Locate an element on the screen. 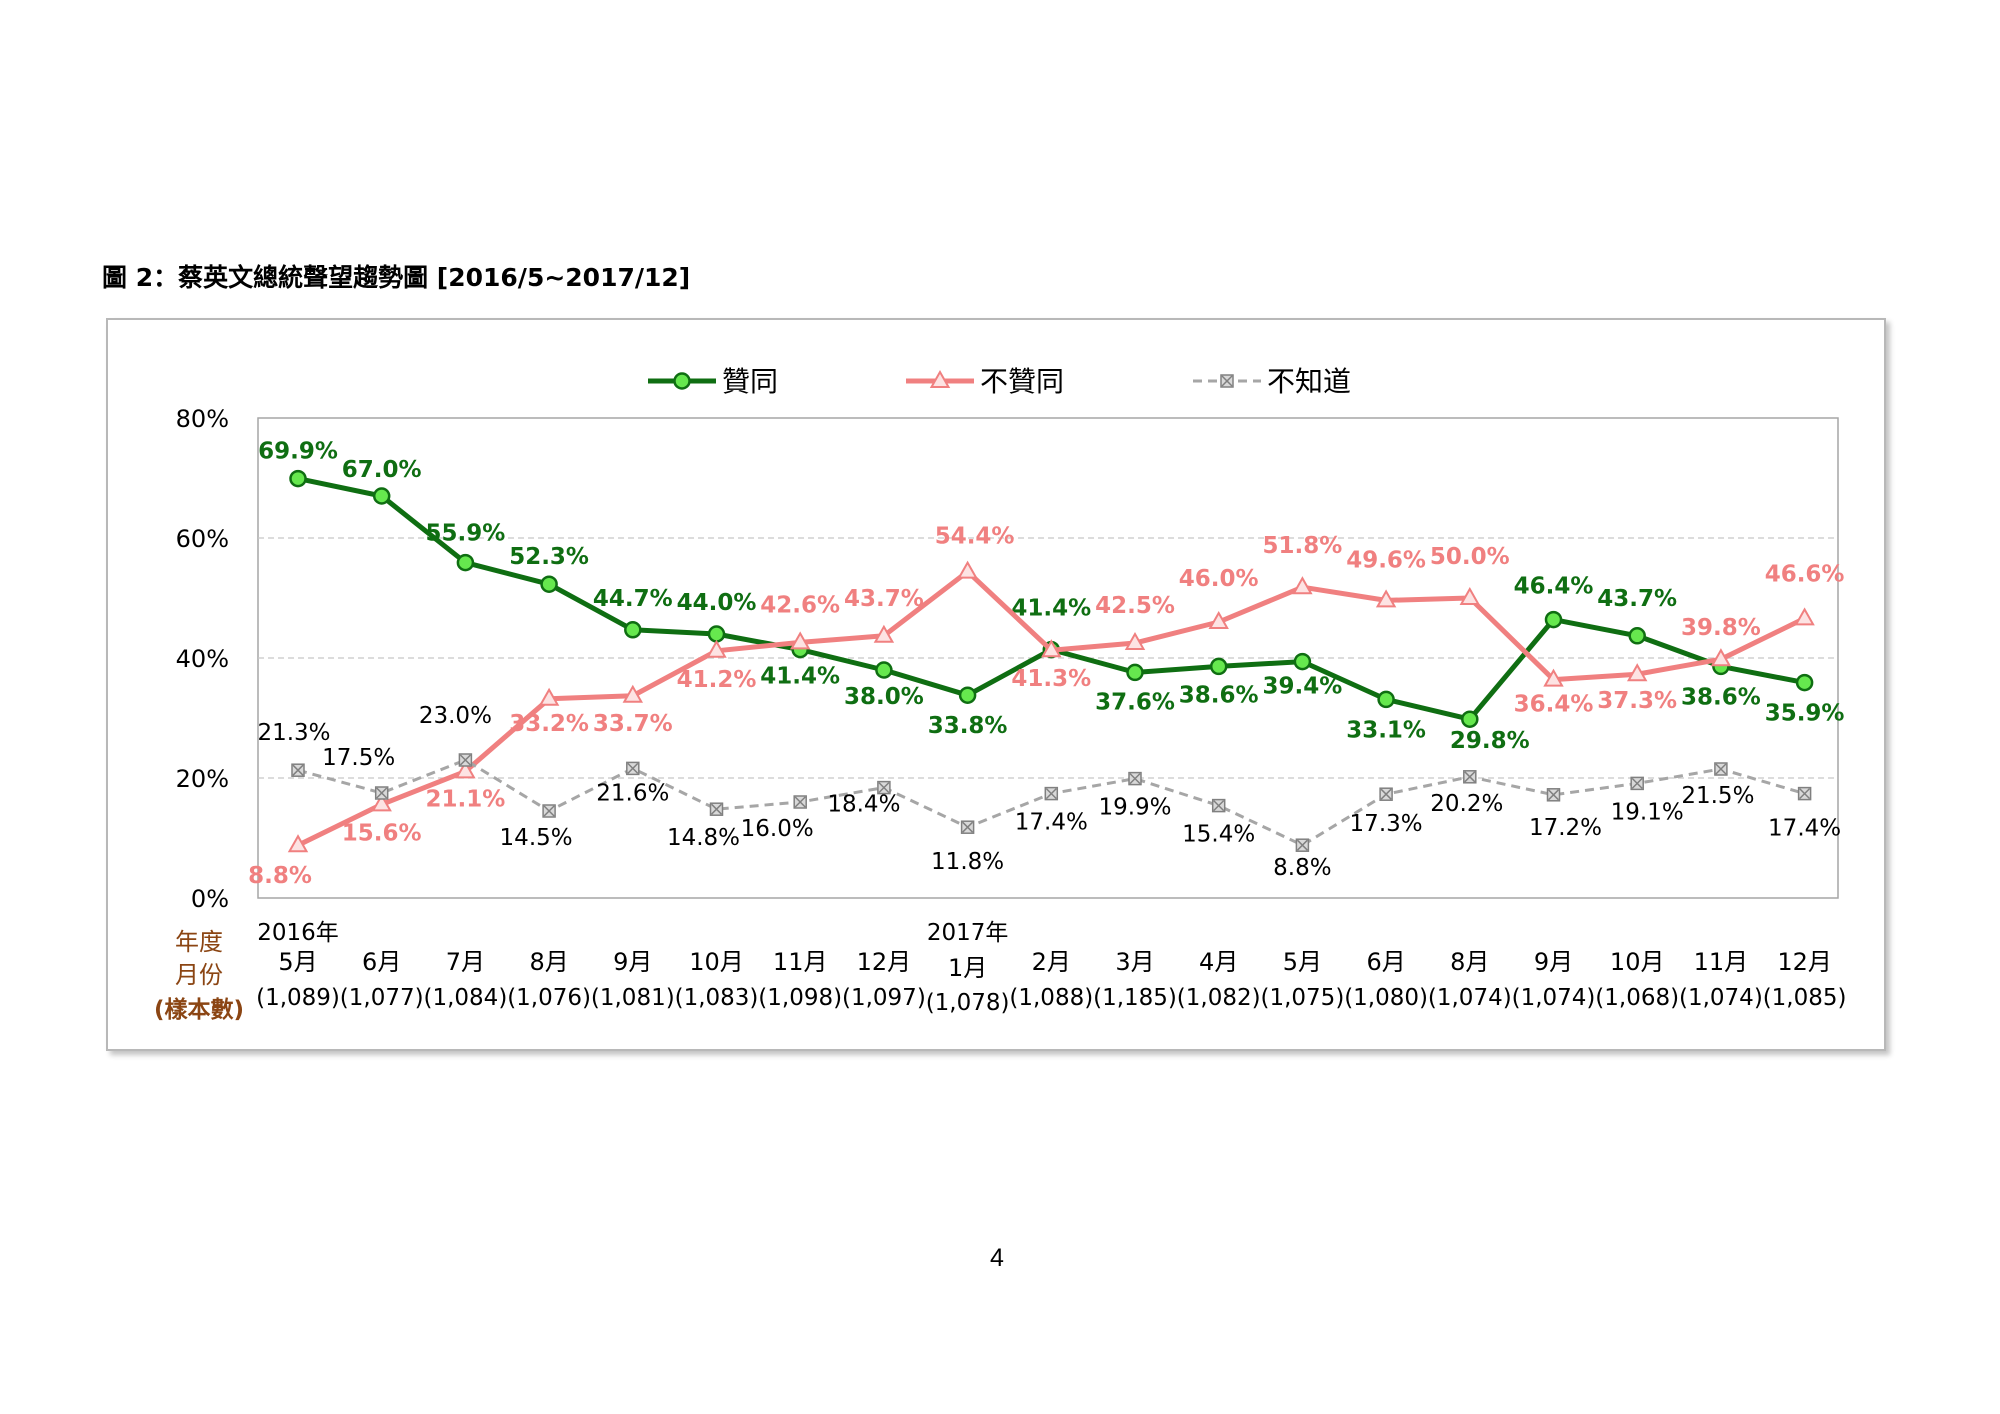 The image size is (2000, 1414). x-tick-sample-size-label: (1,076) is located at coordinates (549, 998).